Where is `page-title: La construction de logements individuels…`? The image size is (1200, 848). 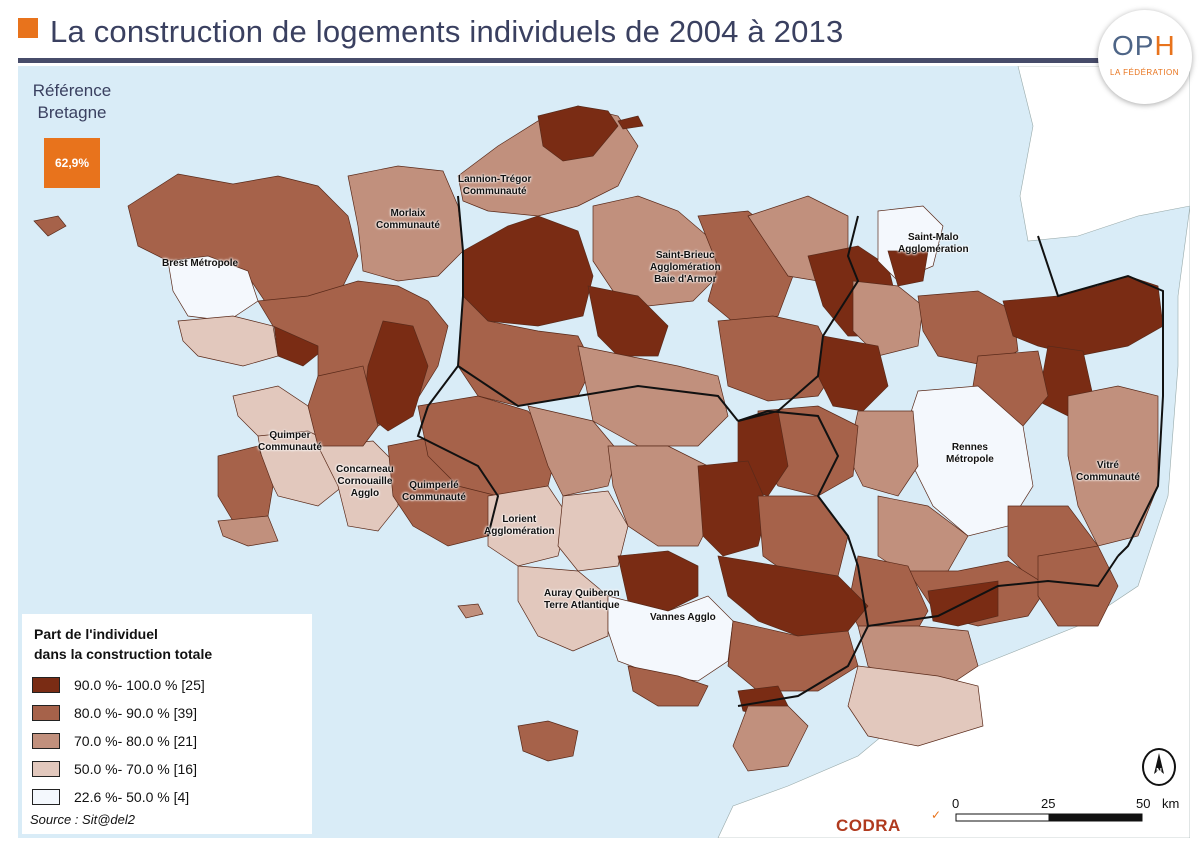 page-title: La construction de logements individuels… is located at coordinates (447, 31).